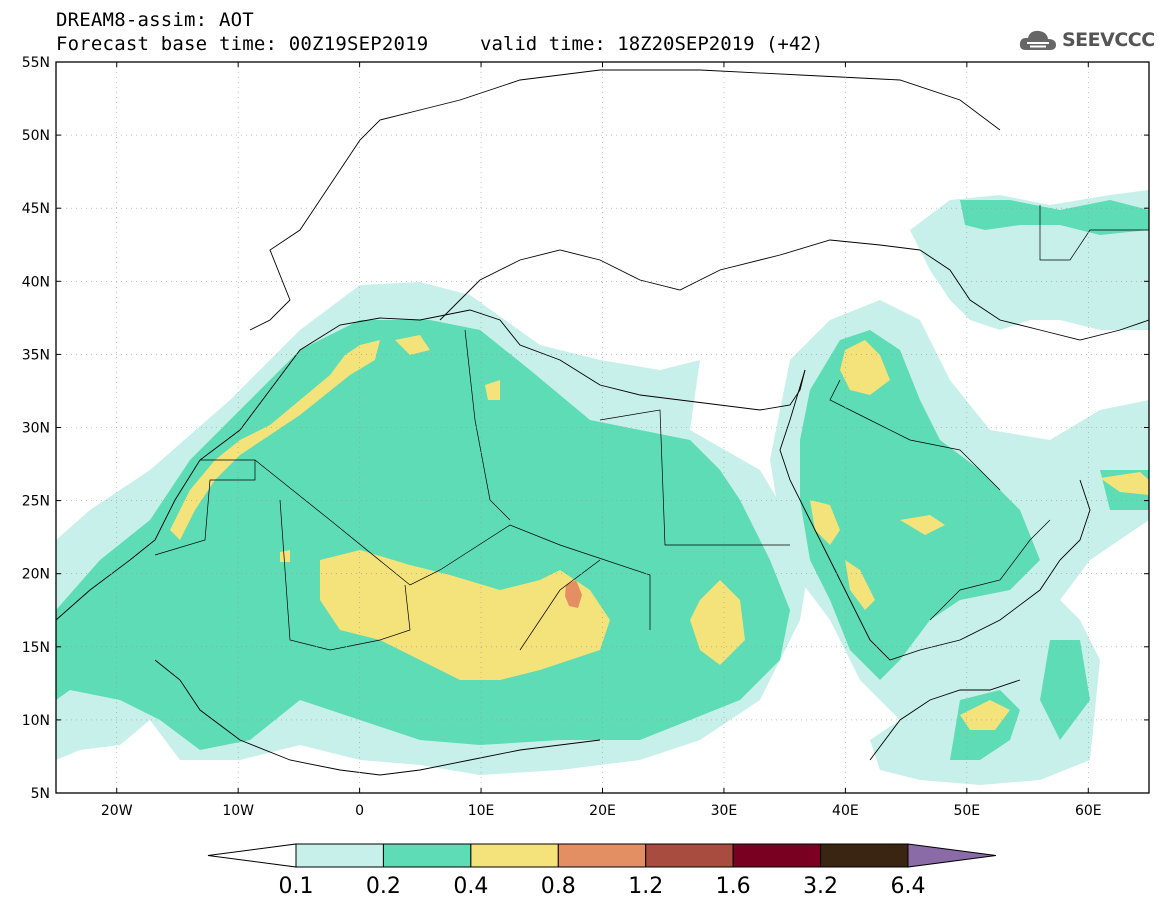  I want to click on lat-label: 45N, so click(36, 209).